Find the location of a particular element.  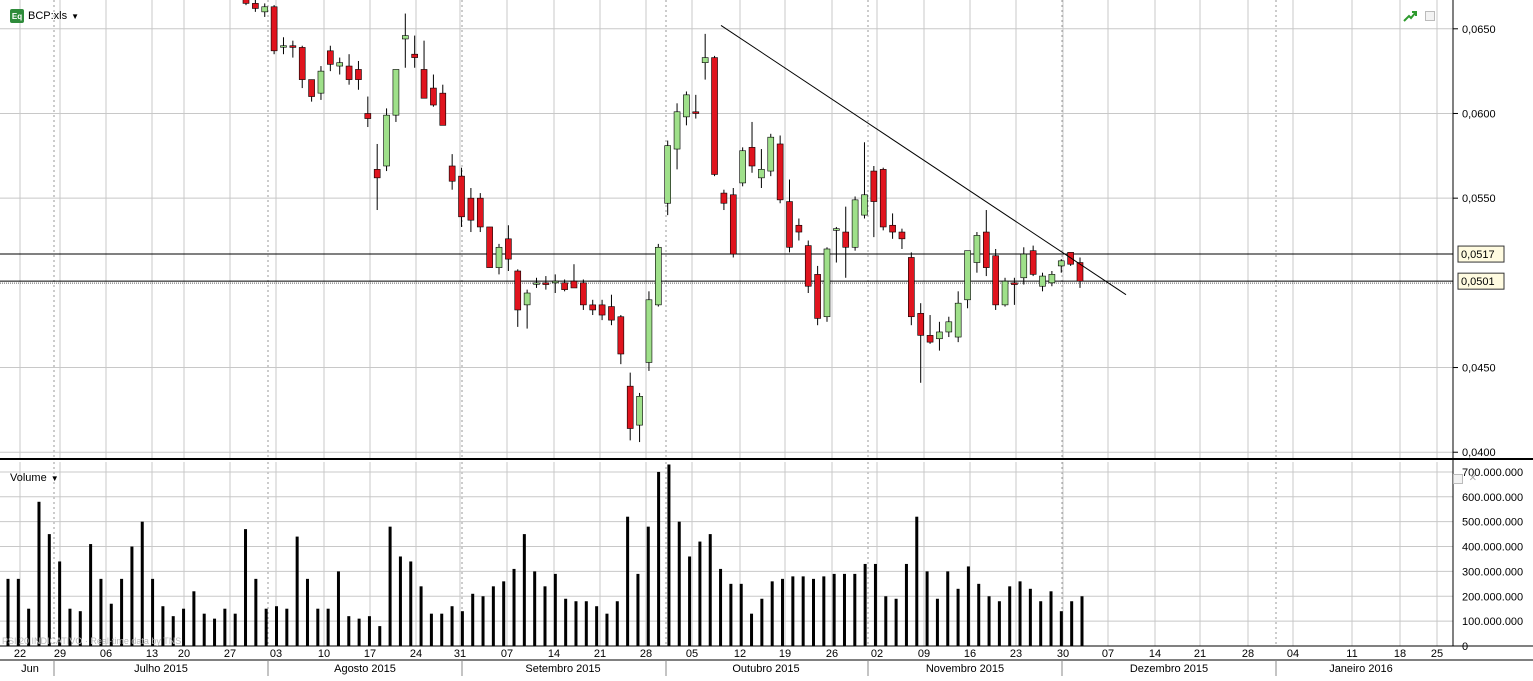

volume-label: Volume is located at coordinates (28, 478).